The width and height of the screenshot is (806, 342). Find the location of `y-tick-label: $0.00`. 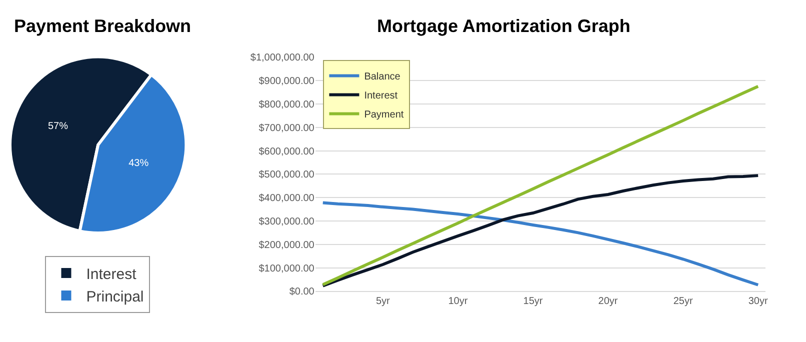

y-tick-label: $0.00 is located at coordinates (302, 292).